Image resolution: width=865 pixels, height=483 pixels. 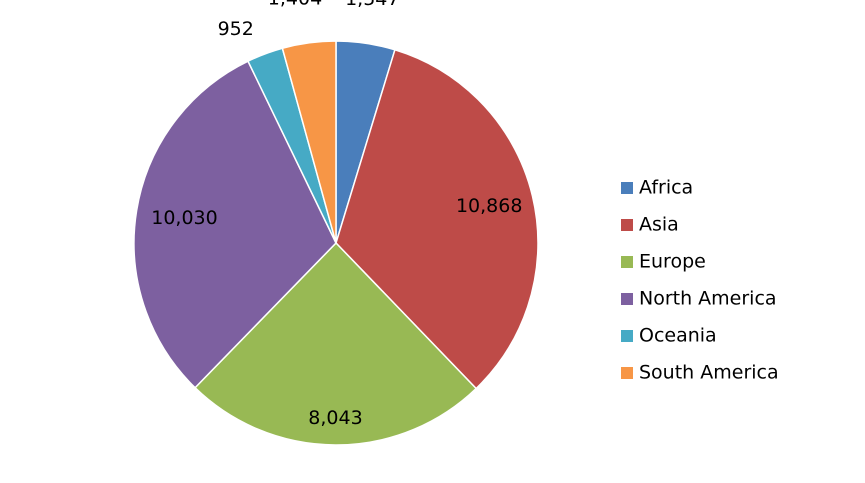 I want to click on data-label-europe: 8,043, so click(x=335, y=418).